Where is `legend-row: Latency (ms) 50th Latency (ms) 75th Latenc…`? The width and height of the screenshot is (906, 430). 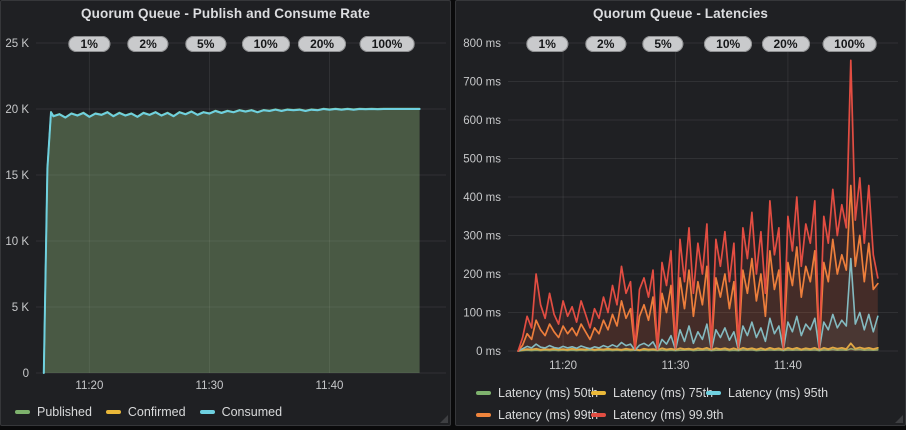 legend-row: Latency (ms) 50th Latency (ms) 75th Latenc… is located at coordinates (652, 393).